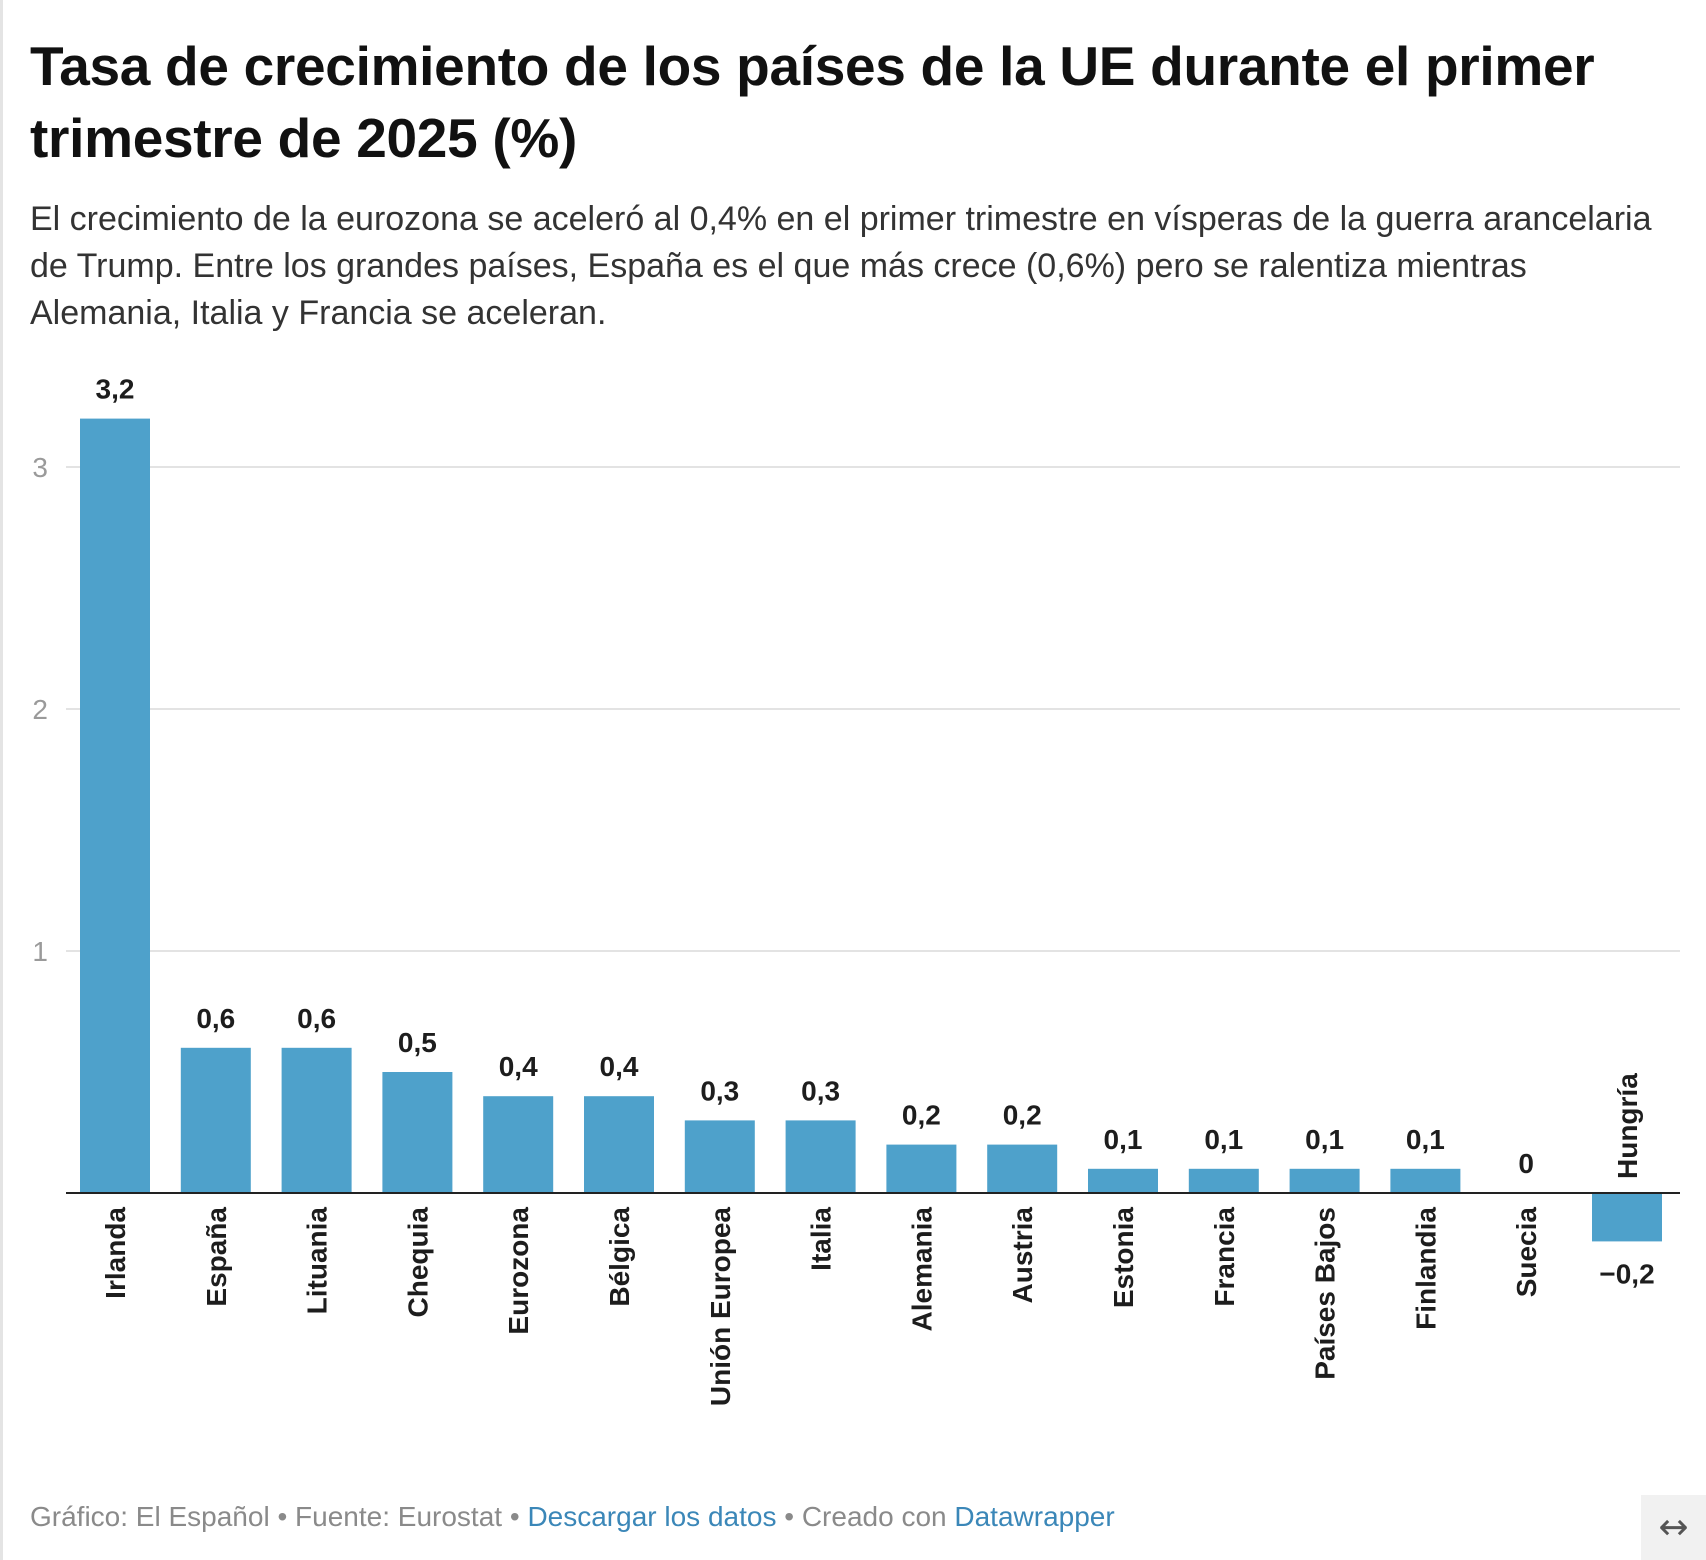  What do you see at coordinates (417, 1042) in the screenshot?
I see `bar-value-label: 0,5` at bounding box center [417, 1042].